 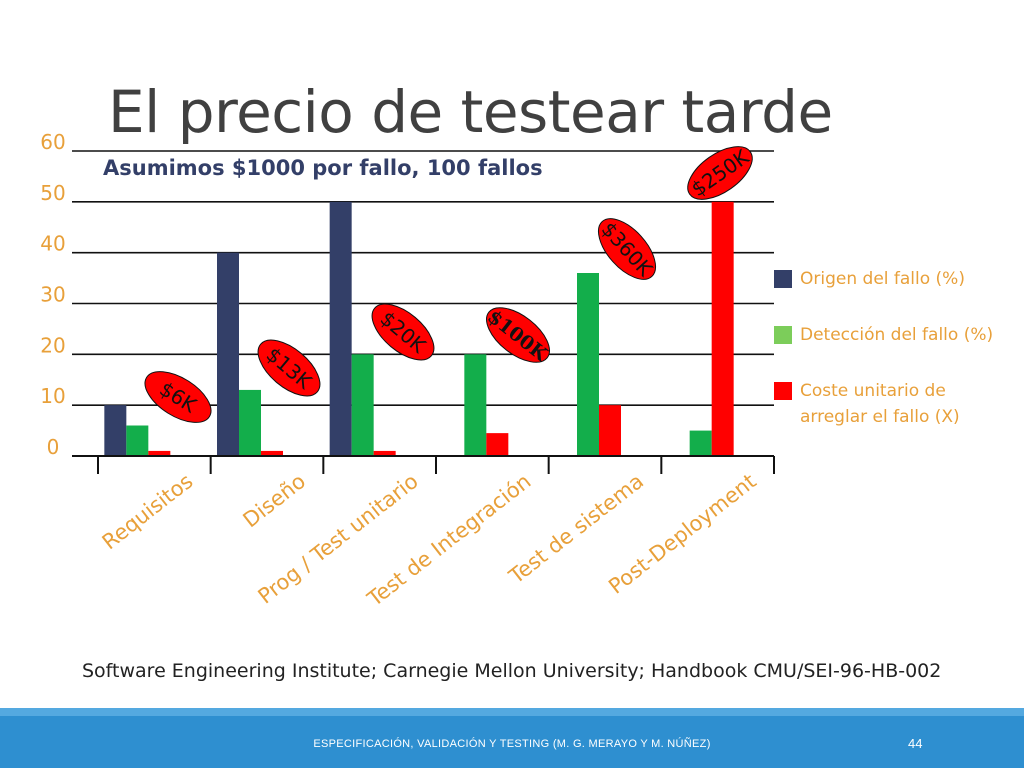 I want to click on cost-badge: $100K, so click(x=517, y=336).